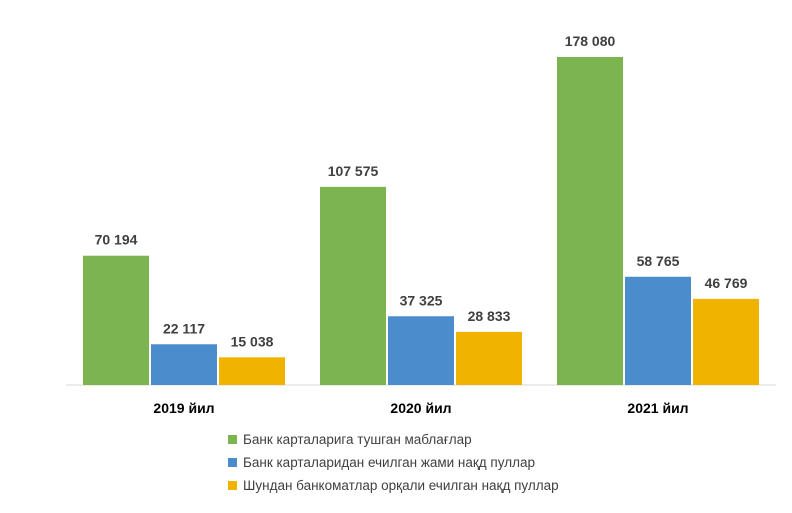 The height and width of the screenshot is (513, 792). Describe the element at coordinates (357, 439) in the screenshot. I see `legend-label: Банк карталарига тушган маблағлар` at that location.